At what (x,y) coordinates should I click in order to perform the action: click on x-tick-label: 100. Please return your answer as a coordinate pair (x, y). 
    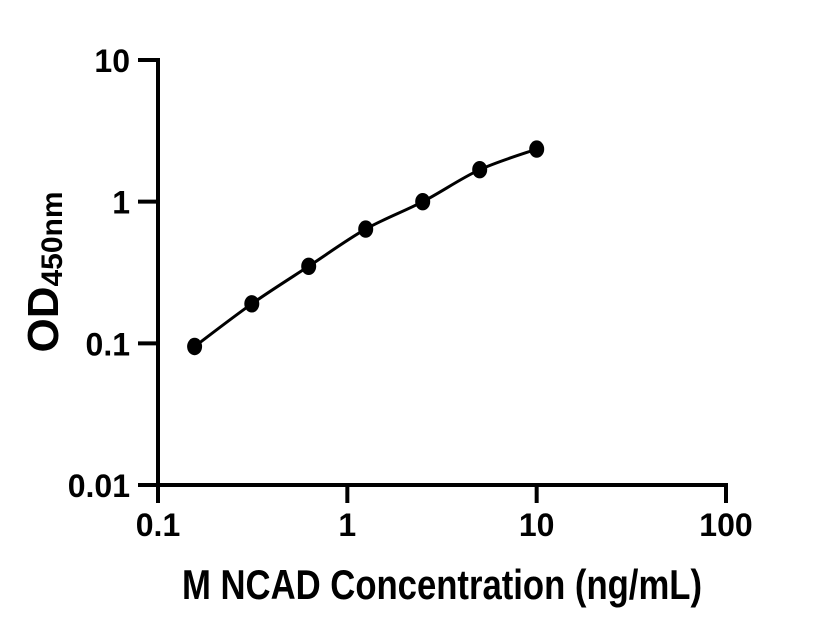
    Looking at the image, I should click on (725, 525).